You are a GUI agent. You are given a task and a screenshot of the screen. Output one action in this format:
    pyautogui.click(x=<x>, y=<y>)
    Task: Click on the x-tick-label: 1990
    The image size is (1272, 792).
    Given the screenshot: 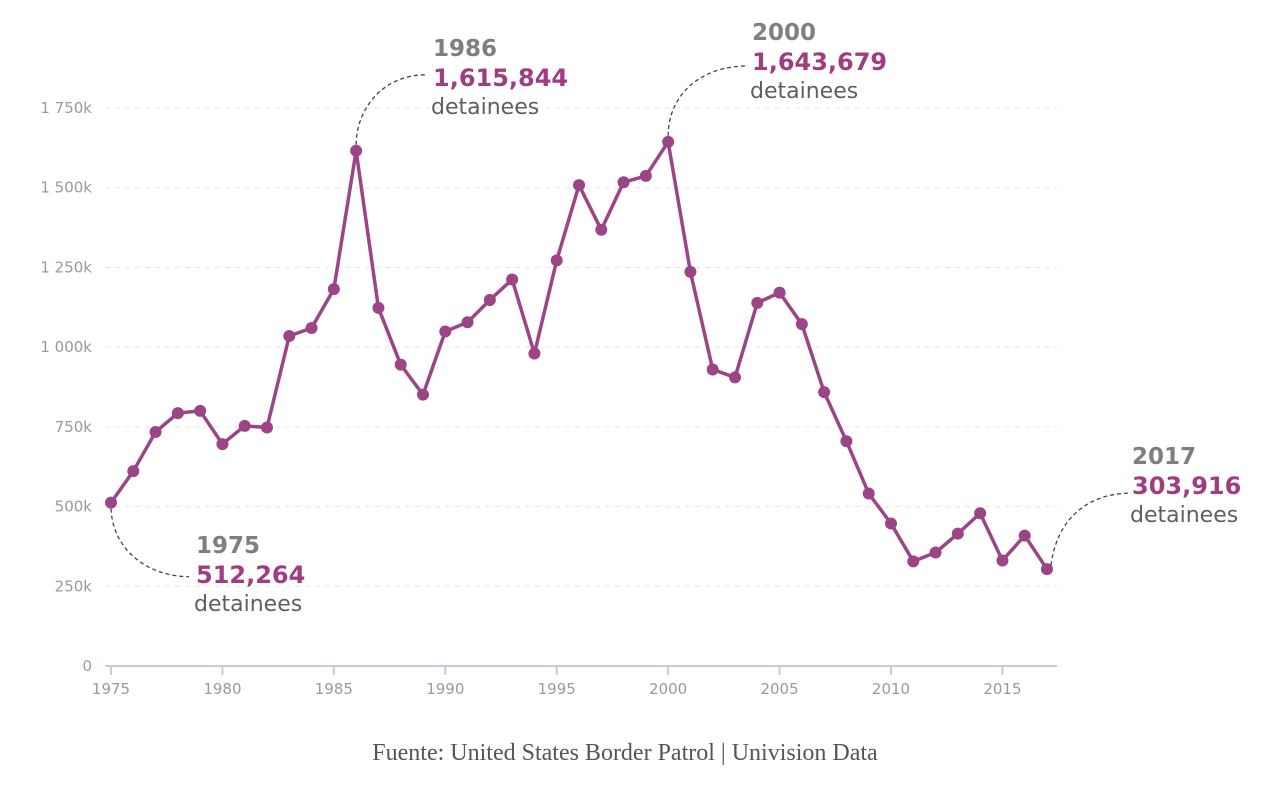 What is the action you would take?
    pyautogui.click(x=445, y=689)
    